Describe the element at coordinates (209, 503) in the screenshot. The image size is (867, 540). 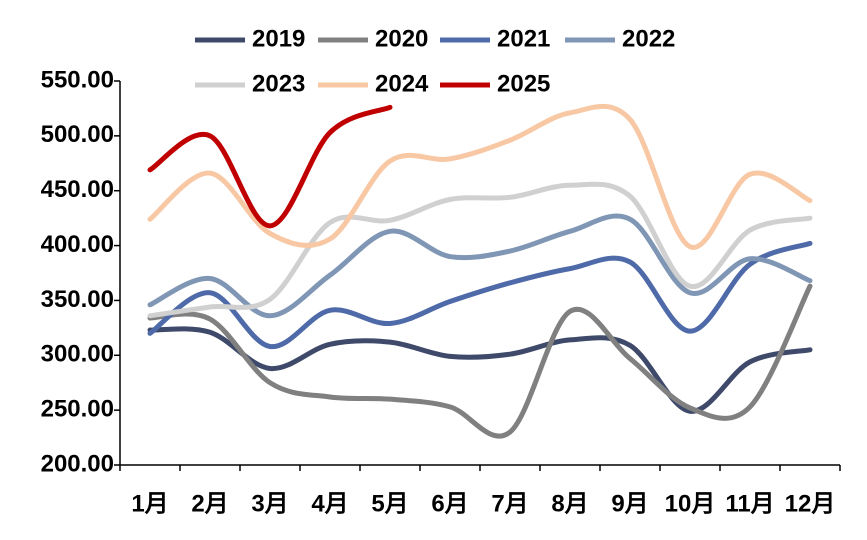
I see `x-tick-label: 2月` at that location.